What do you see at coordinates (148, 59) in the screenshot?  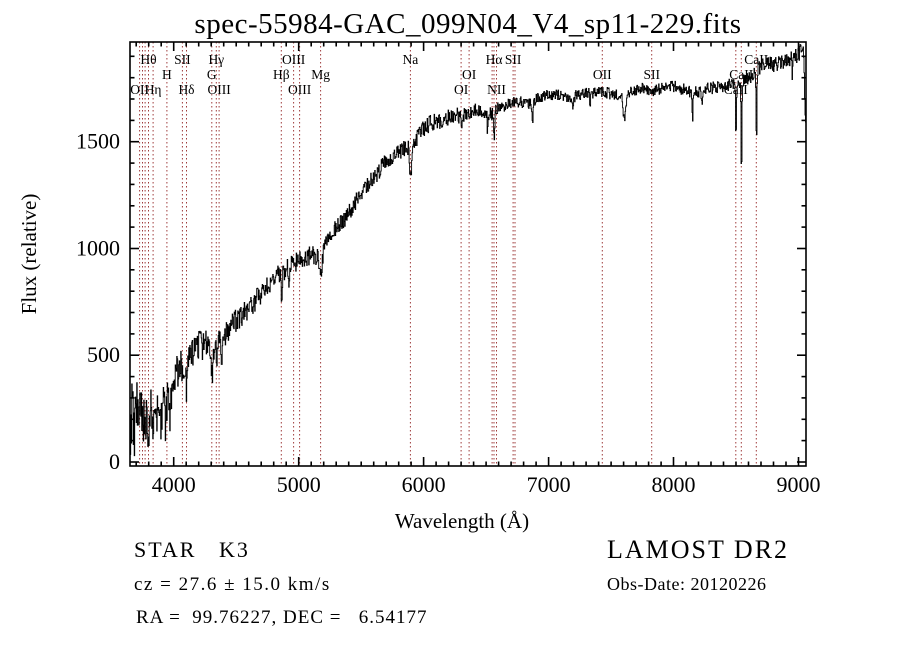 I see `line-label: Hθ` at bounding box center [148, 59].